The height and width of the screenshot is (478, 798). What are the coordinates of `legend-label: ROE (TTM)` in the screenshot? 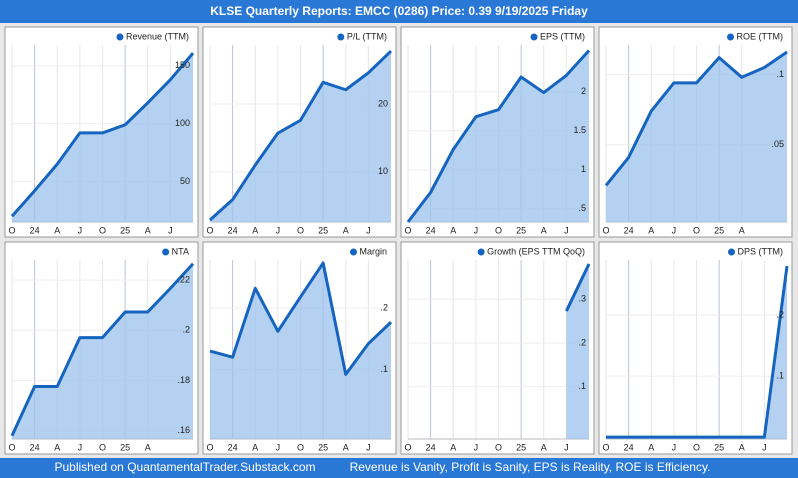 It's located at (760, 36).